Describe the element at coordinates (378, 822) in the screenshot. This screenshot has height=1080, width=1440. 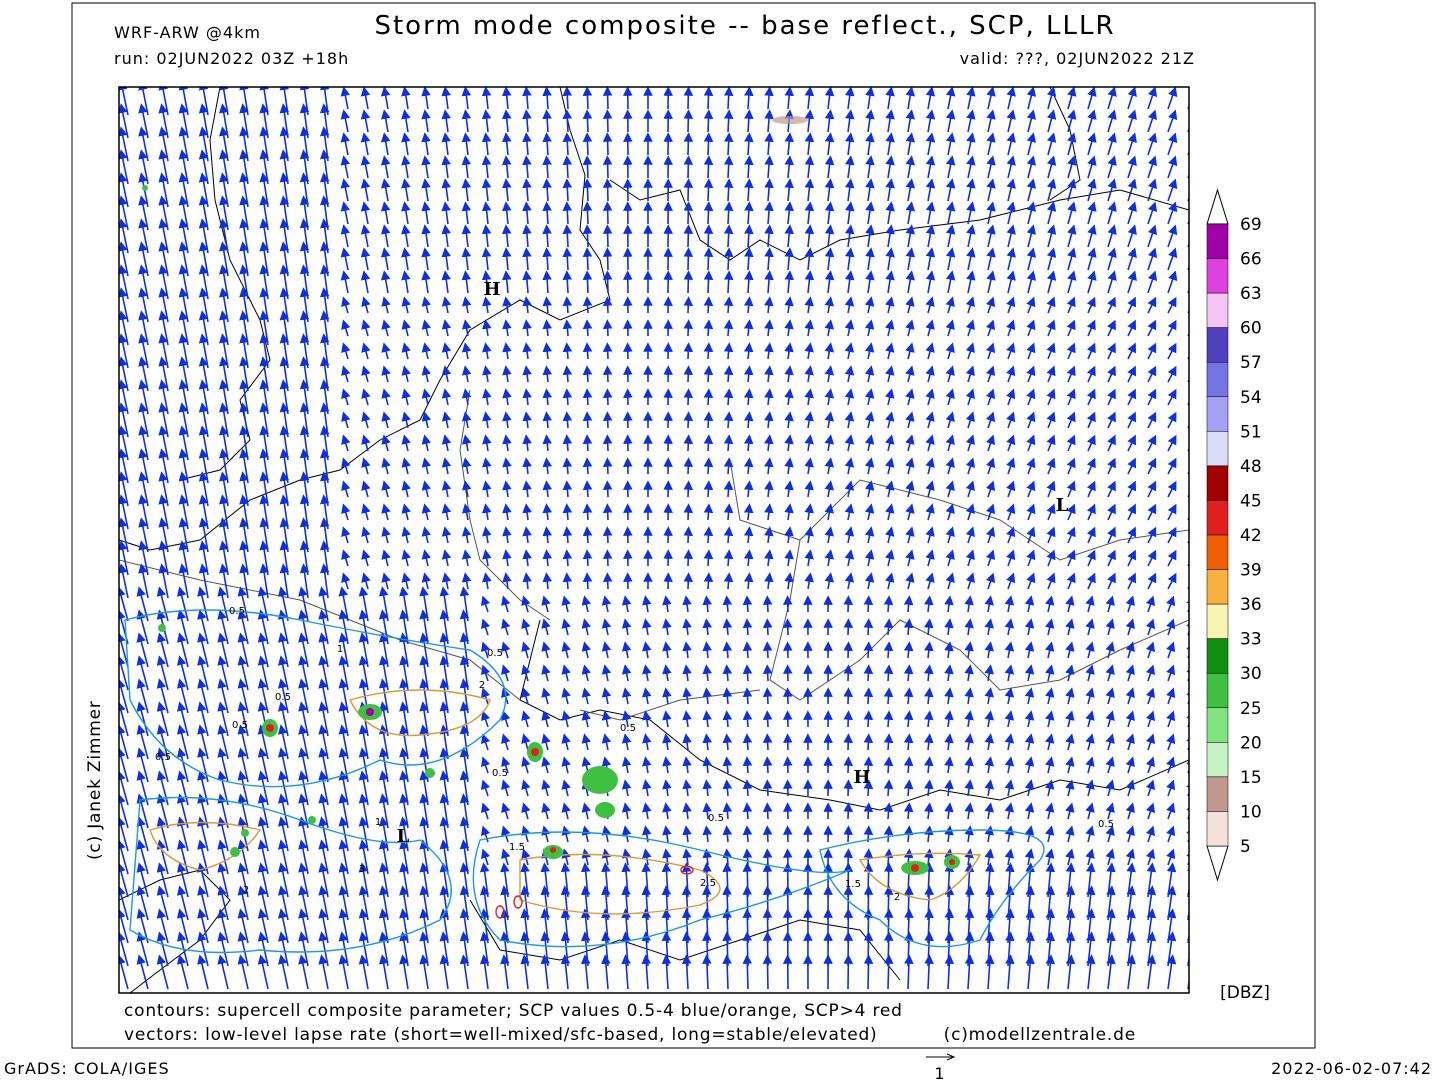
I see `contour-label: 1` at that location.